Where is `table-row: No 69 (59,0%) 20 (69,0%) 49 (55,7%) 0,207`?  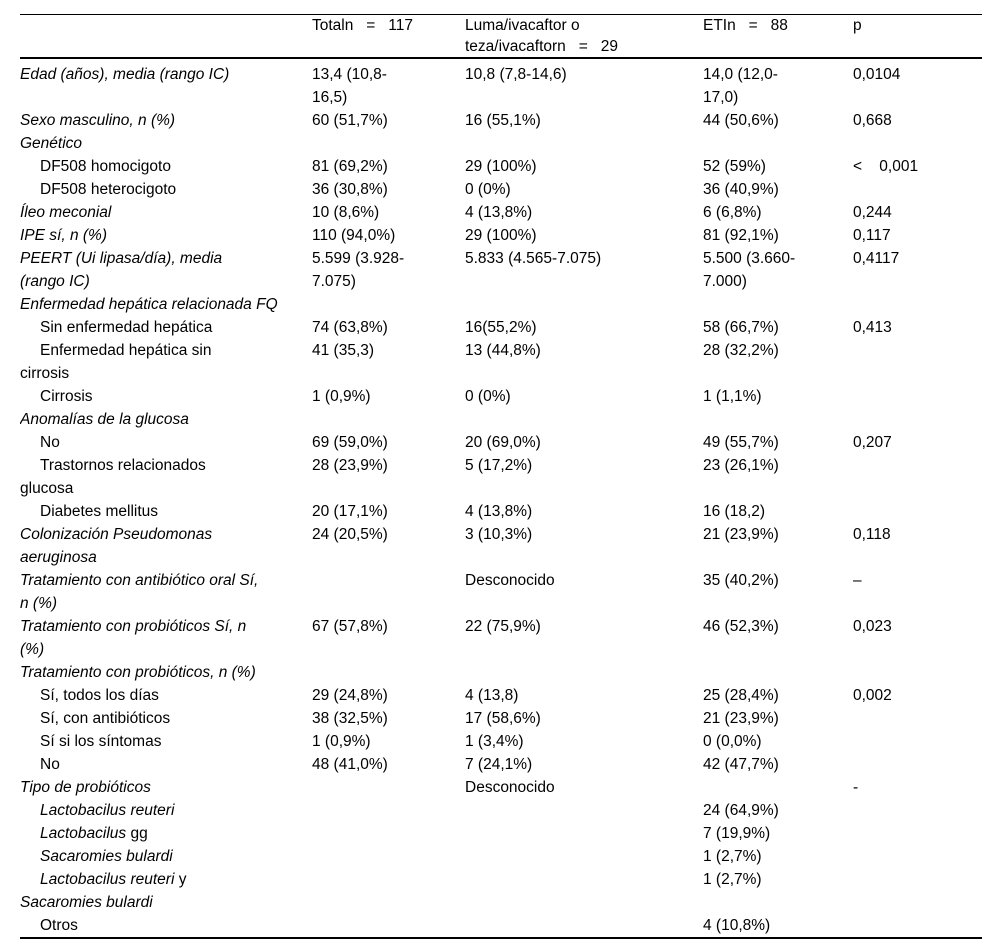
table-row: No 69 (59,0%) 20 (69,0%) 49 (55,7%) 0,207 is located at coordinates (501, 442).